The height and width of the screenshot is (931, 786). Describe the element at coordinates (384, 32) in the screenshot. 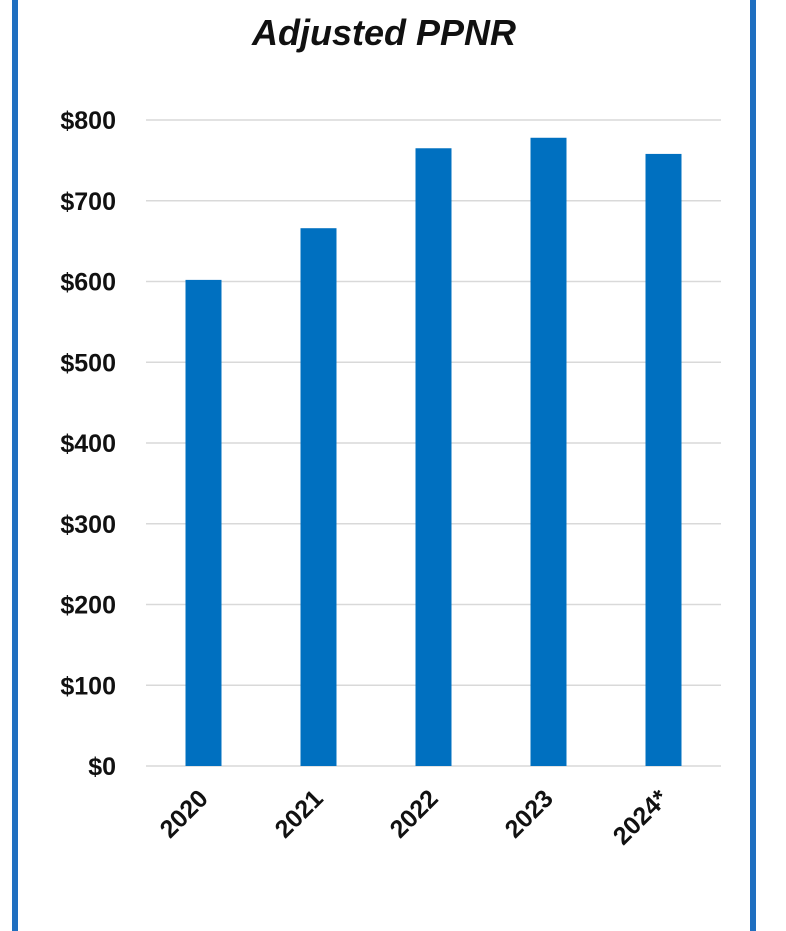

I see `chart-title: Adjusted PPNR` at that location.